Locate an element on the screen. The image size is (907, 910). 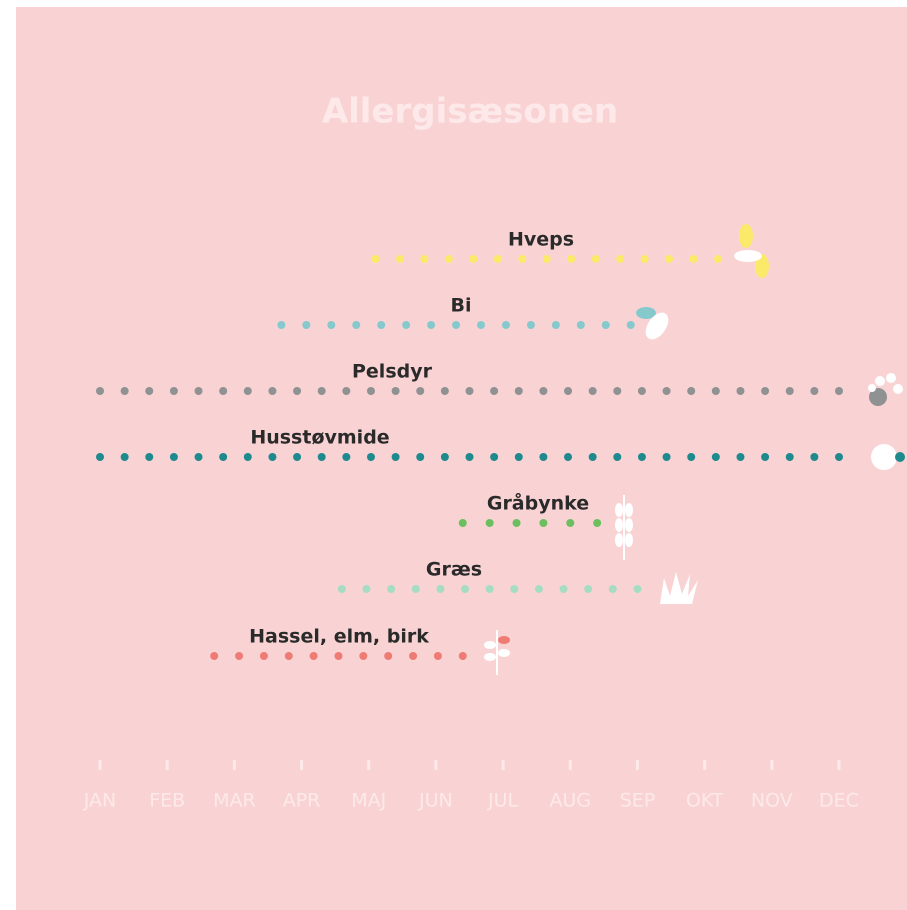
month-label: SEP is located at coordinates (638, 801).